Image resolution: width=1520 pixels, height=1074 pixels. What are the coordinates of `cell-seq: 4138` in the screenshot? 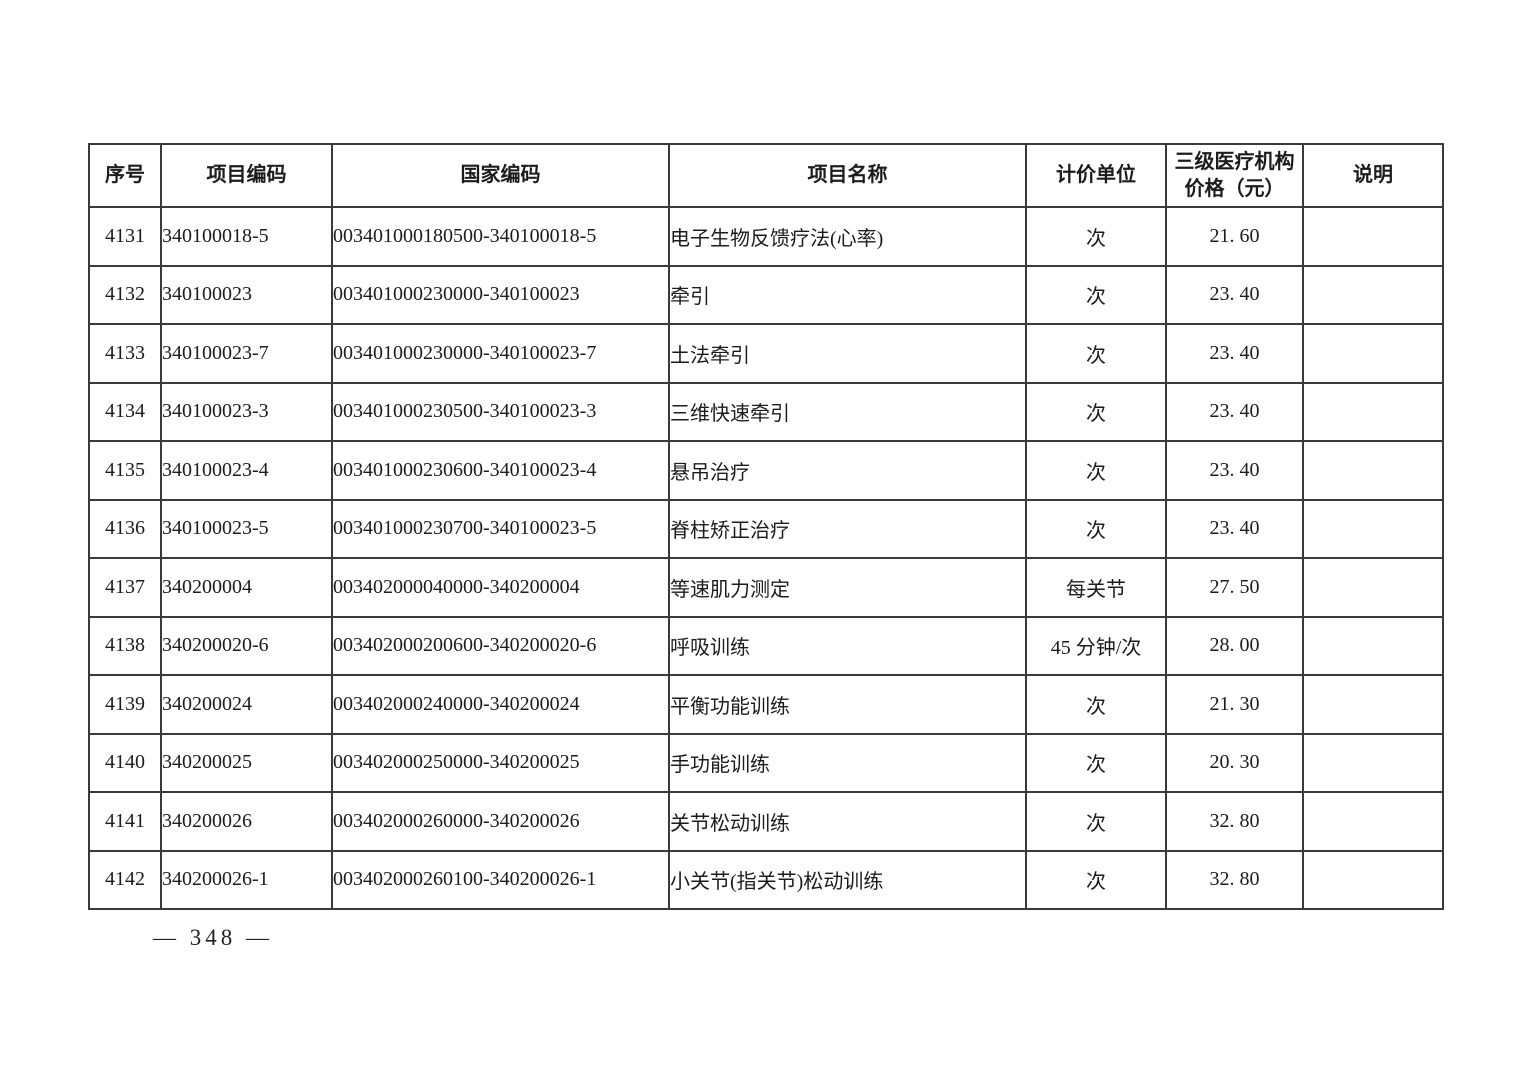 It's located at (125, 645).